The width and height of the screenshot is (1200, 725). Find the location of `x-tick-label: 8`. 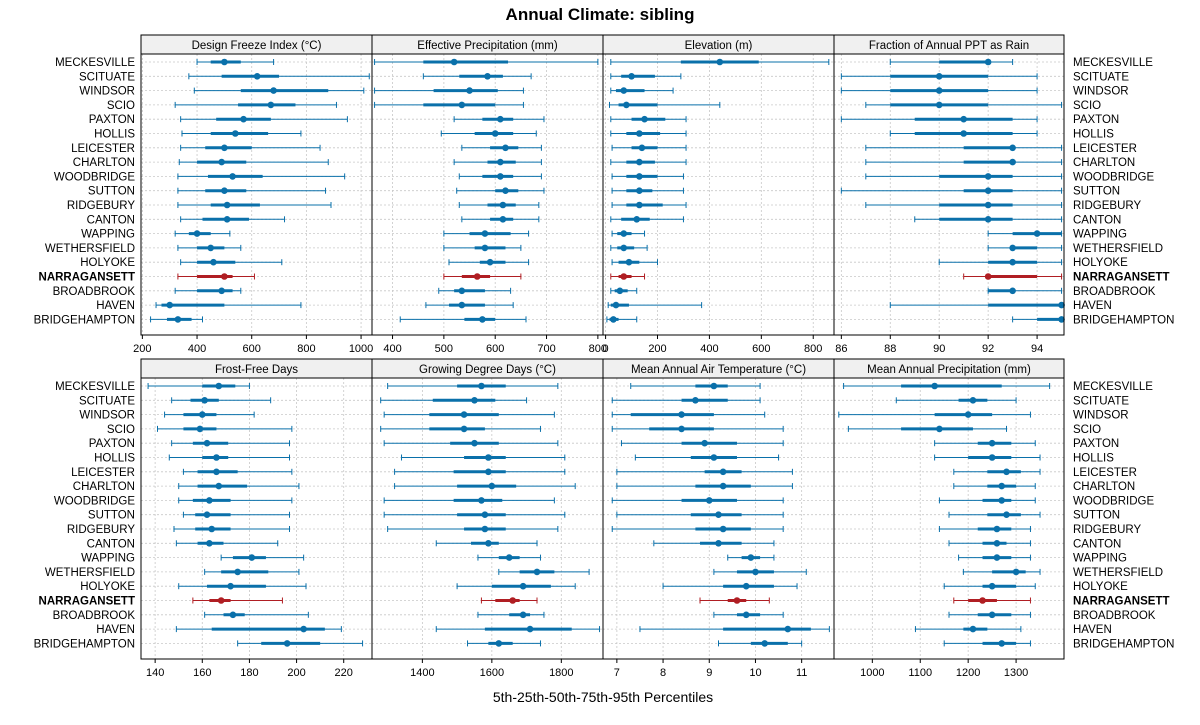

x-tick-label: 8 is located at coordinates (663, 673).